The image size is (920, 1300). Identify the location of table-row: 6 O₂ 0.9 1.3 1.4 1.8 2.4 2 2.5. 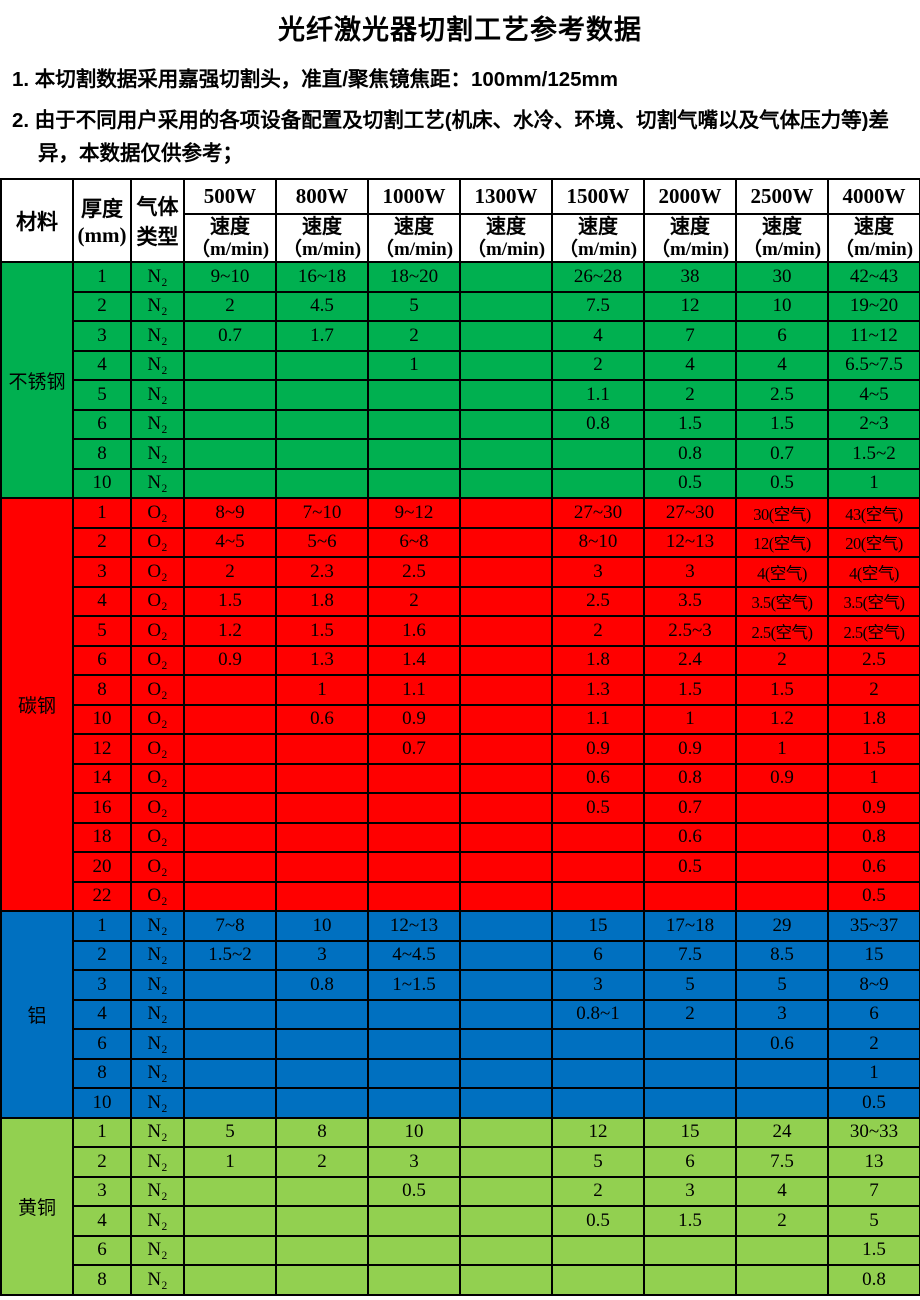
(460, 660).